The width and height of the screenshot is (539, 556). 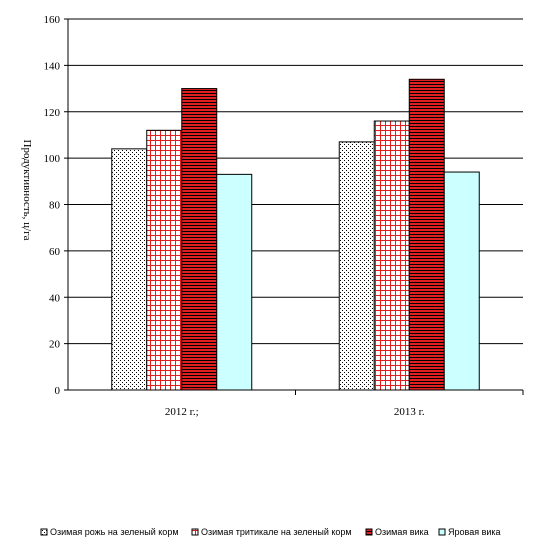 What do you see at coordinates (114, 532) in the screenshot?
I see `legend-label: Озимая рожь на зеленый корм` at bounding box center [114, 532].